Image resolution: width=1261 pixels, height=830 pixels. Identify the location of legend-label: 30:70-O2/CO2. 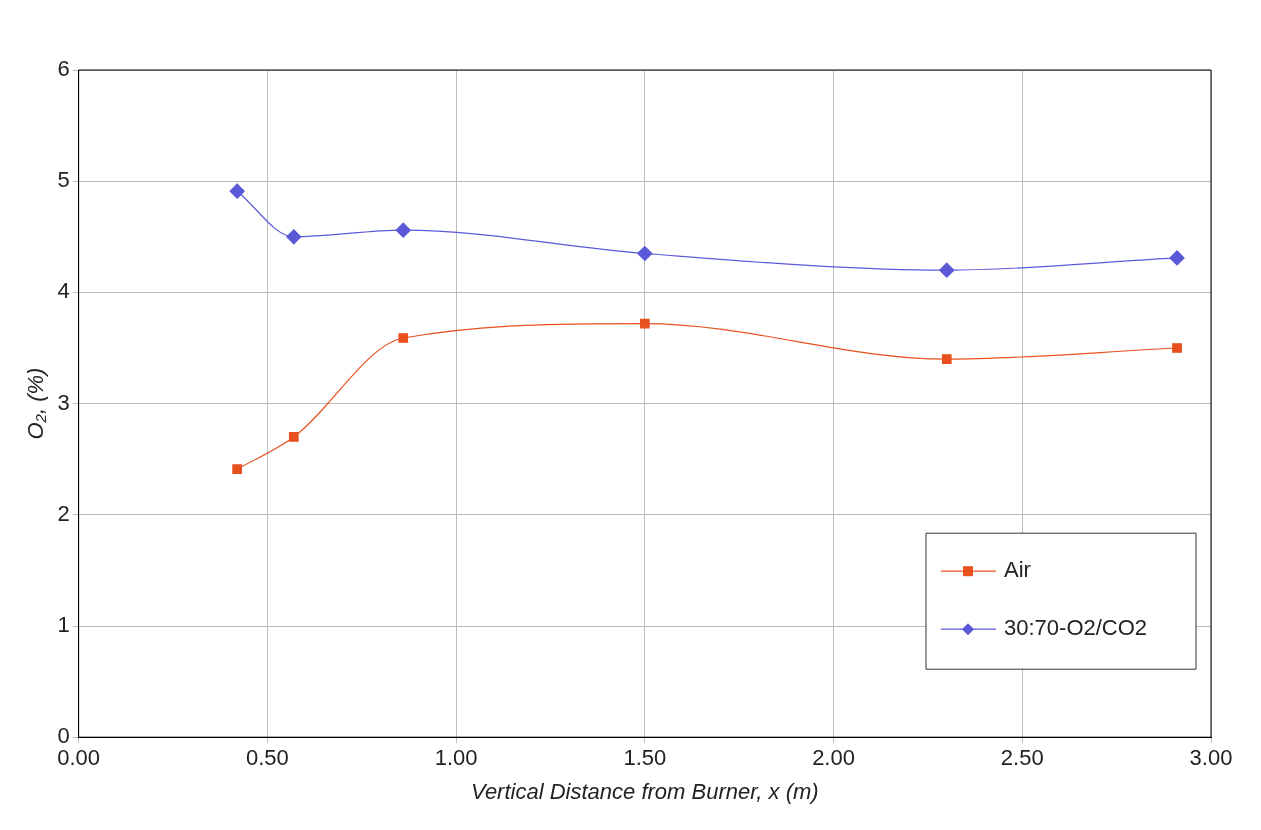
(1076, 628).